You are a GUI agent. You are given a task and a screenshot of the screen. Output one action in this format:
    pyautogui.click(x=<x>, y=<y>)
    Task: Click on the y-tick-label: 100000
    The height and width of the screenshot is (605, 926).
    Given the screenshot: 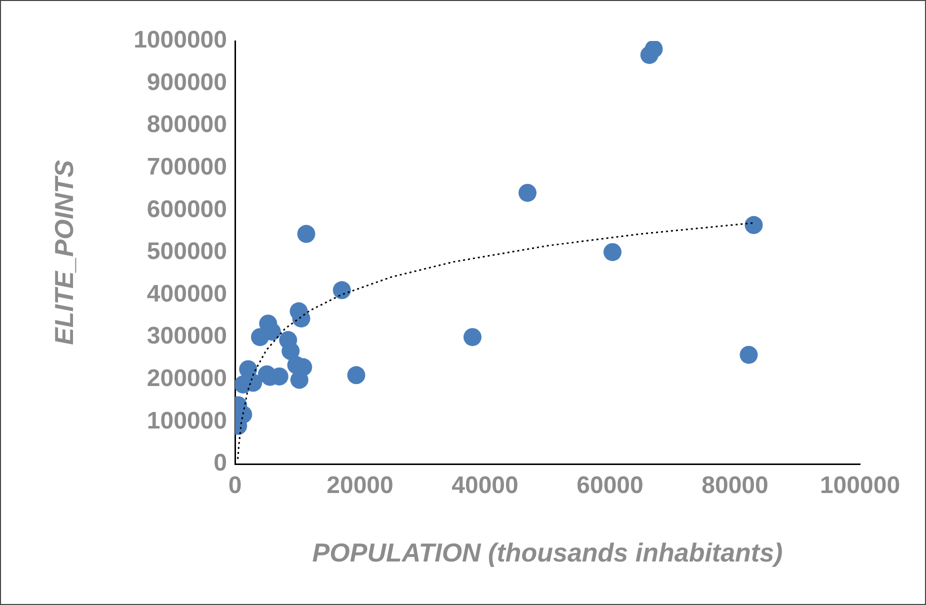 What is the action you would take?
    pyautogui.click(x=186, y=420)
    